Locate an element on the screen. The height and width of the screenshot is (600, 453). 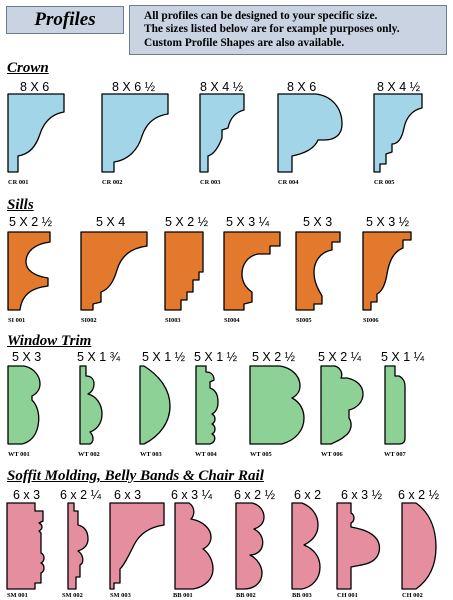
profile-code: WT 007 is located at coordinates (395, 454).